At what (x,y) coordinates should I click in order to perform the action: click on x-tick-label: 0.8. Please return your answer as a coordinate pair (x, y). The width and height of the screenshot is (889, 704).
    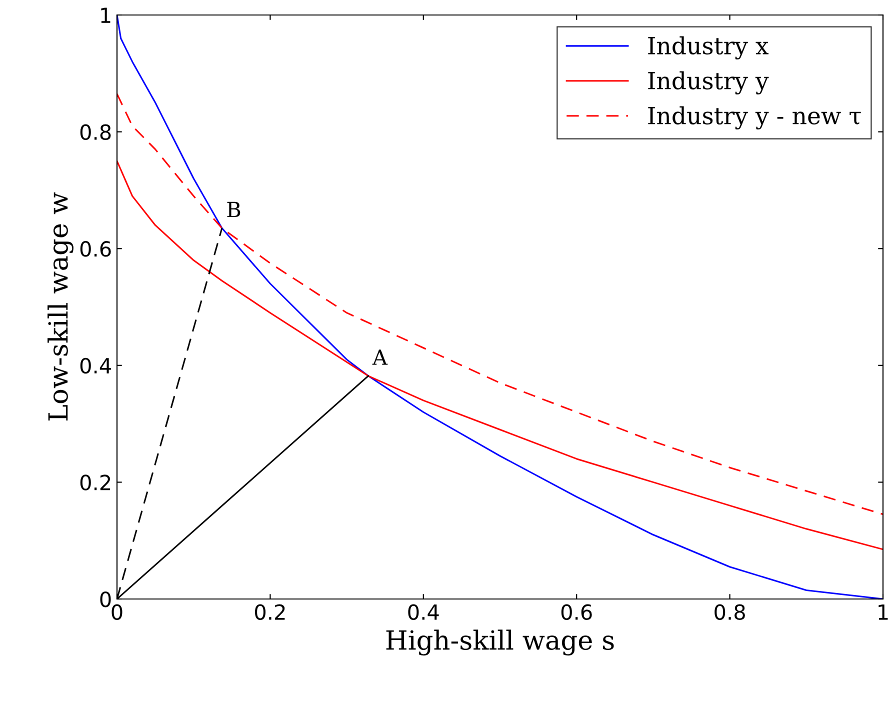
    Looking at the image, I should click on (729, 612).